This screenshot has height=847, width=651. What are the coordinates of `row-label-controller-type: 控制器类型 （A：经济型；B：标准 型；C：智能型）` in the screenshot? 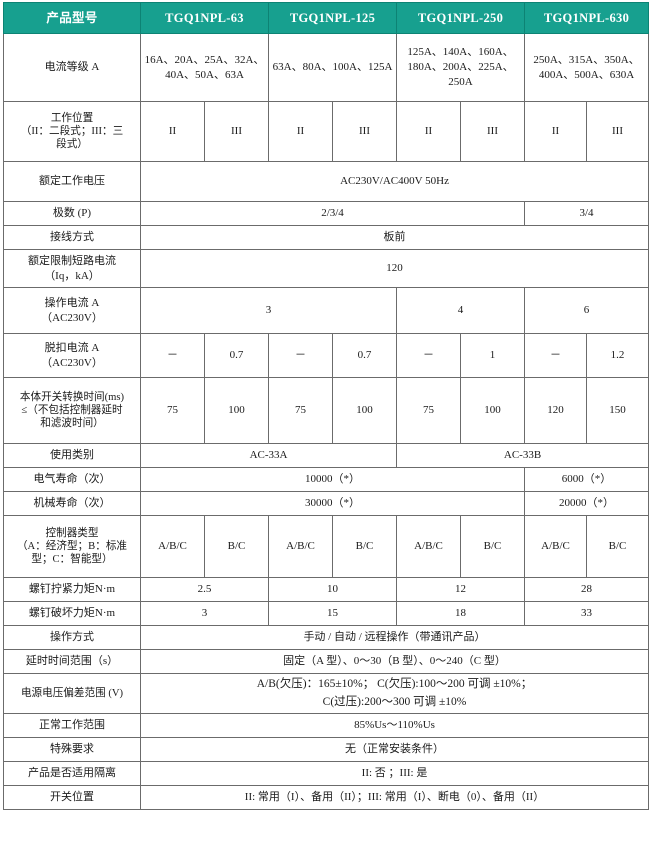 It's located at (72, 546).